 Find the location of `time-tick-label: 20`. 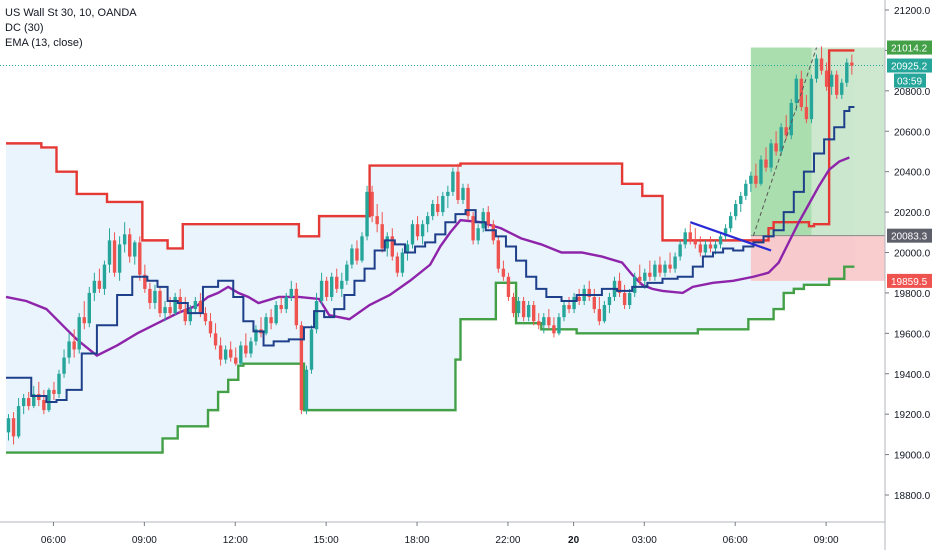

time-tick-label: 20 is located at coordinates (574, 540).